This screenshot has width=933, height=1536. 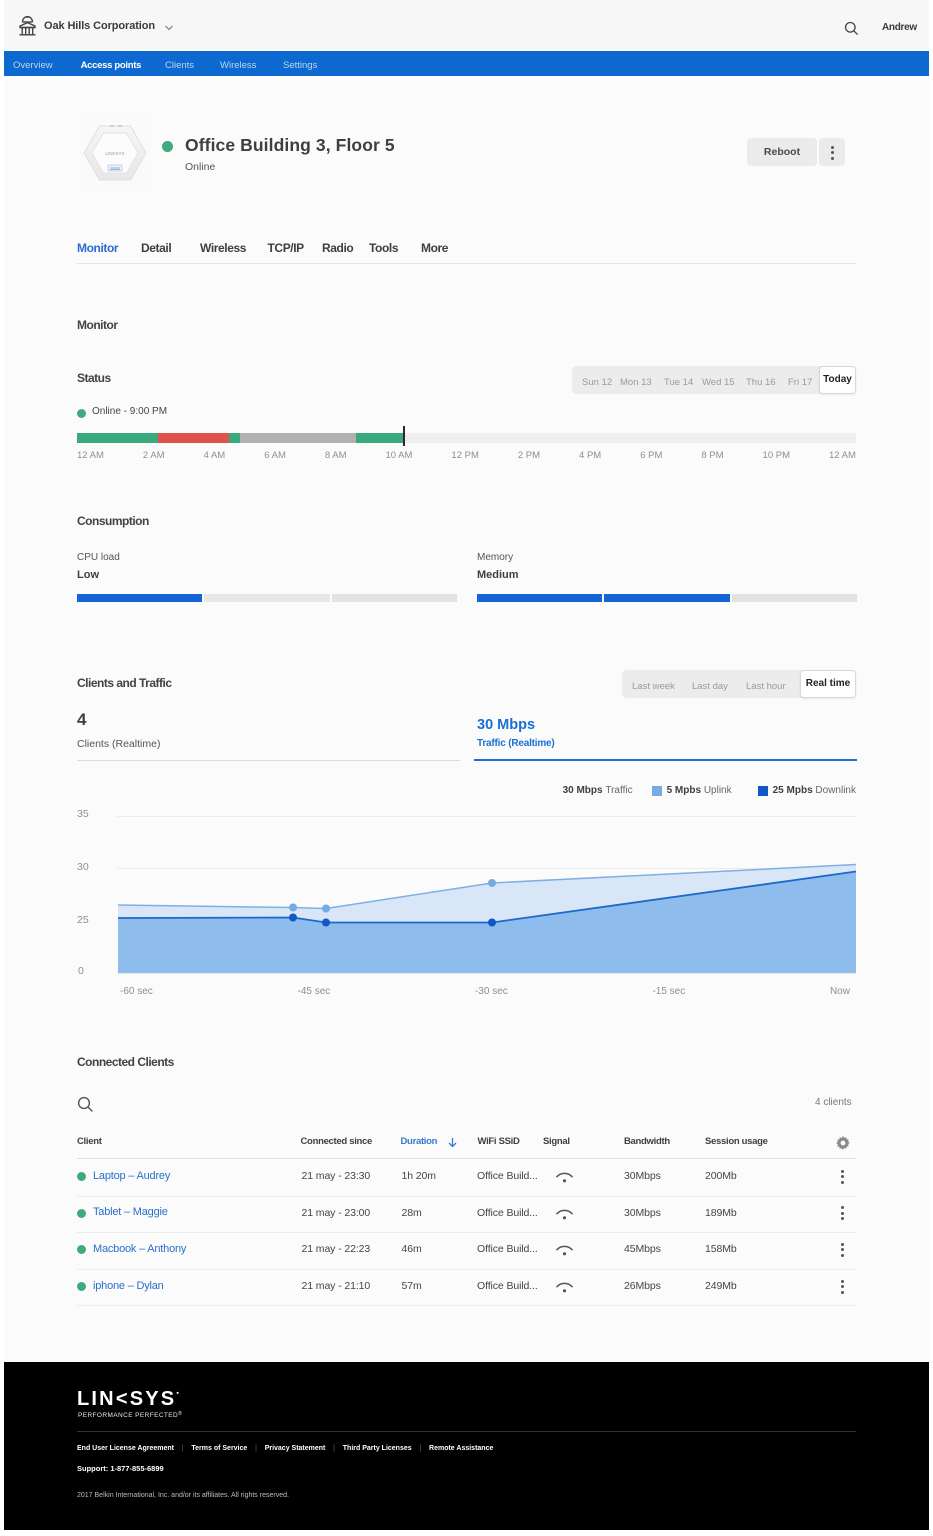 I want to click on svg-text: LINKSYS, so click(x=114, y=153).